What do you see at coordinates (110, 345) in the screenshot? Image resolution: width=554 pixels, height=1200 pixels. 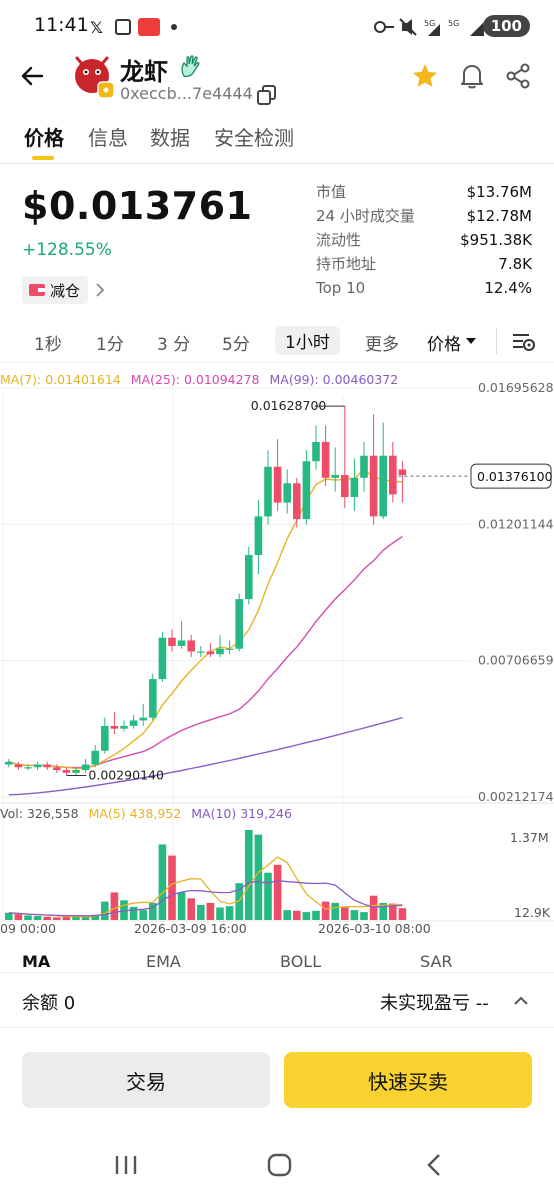 I see `timeframe-1m: 1分` at bounding box center [110, 345].